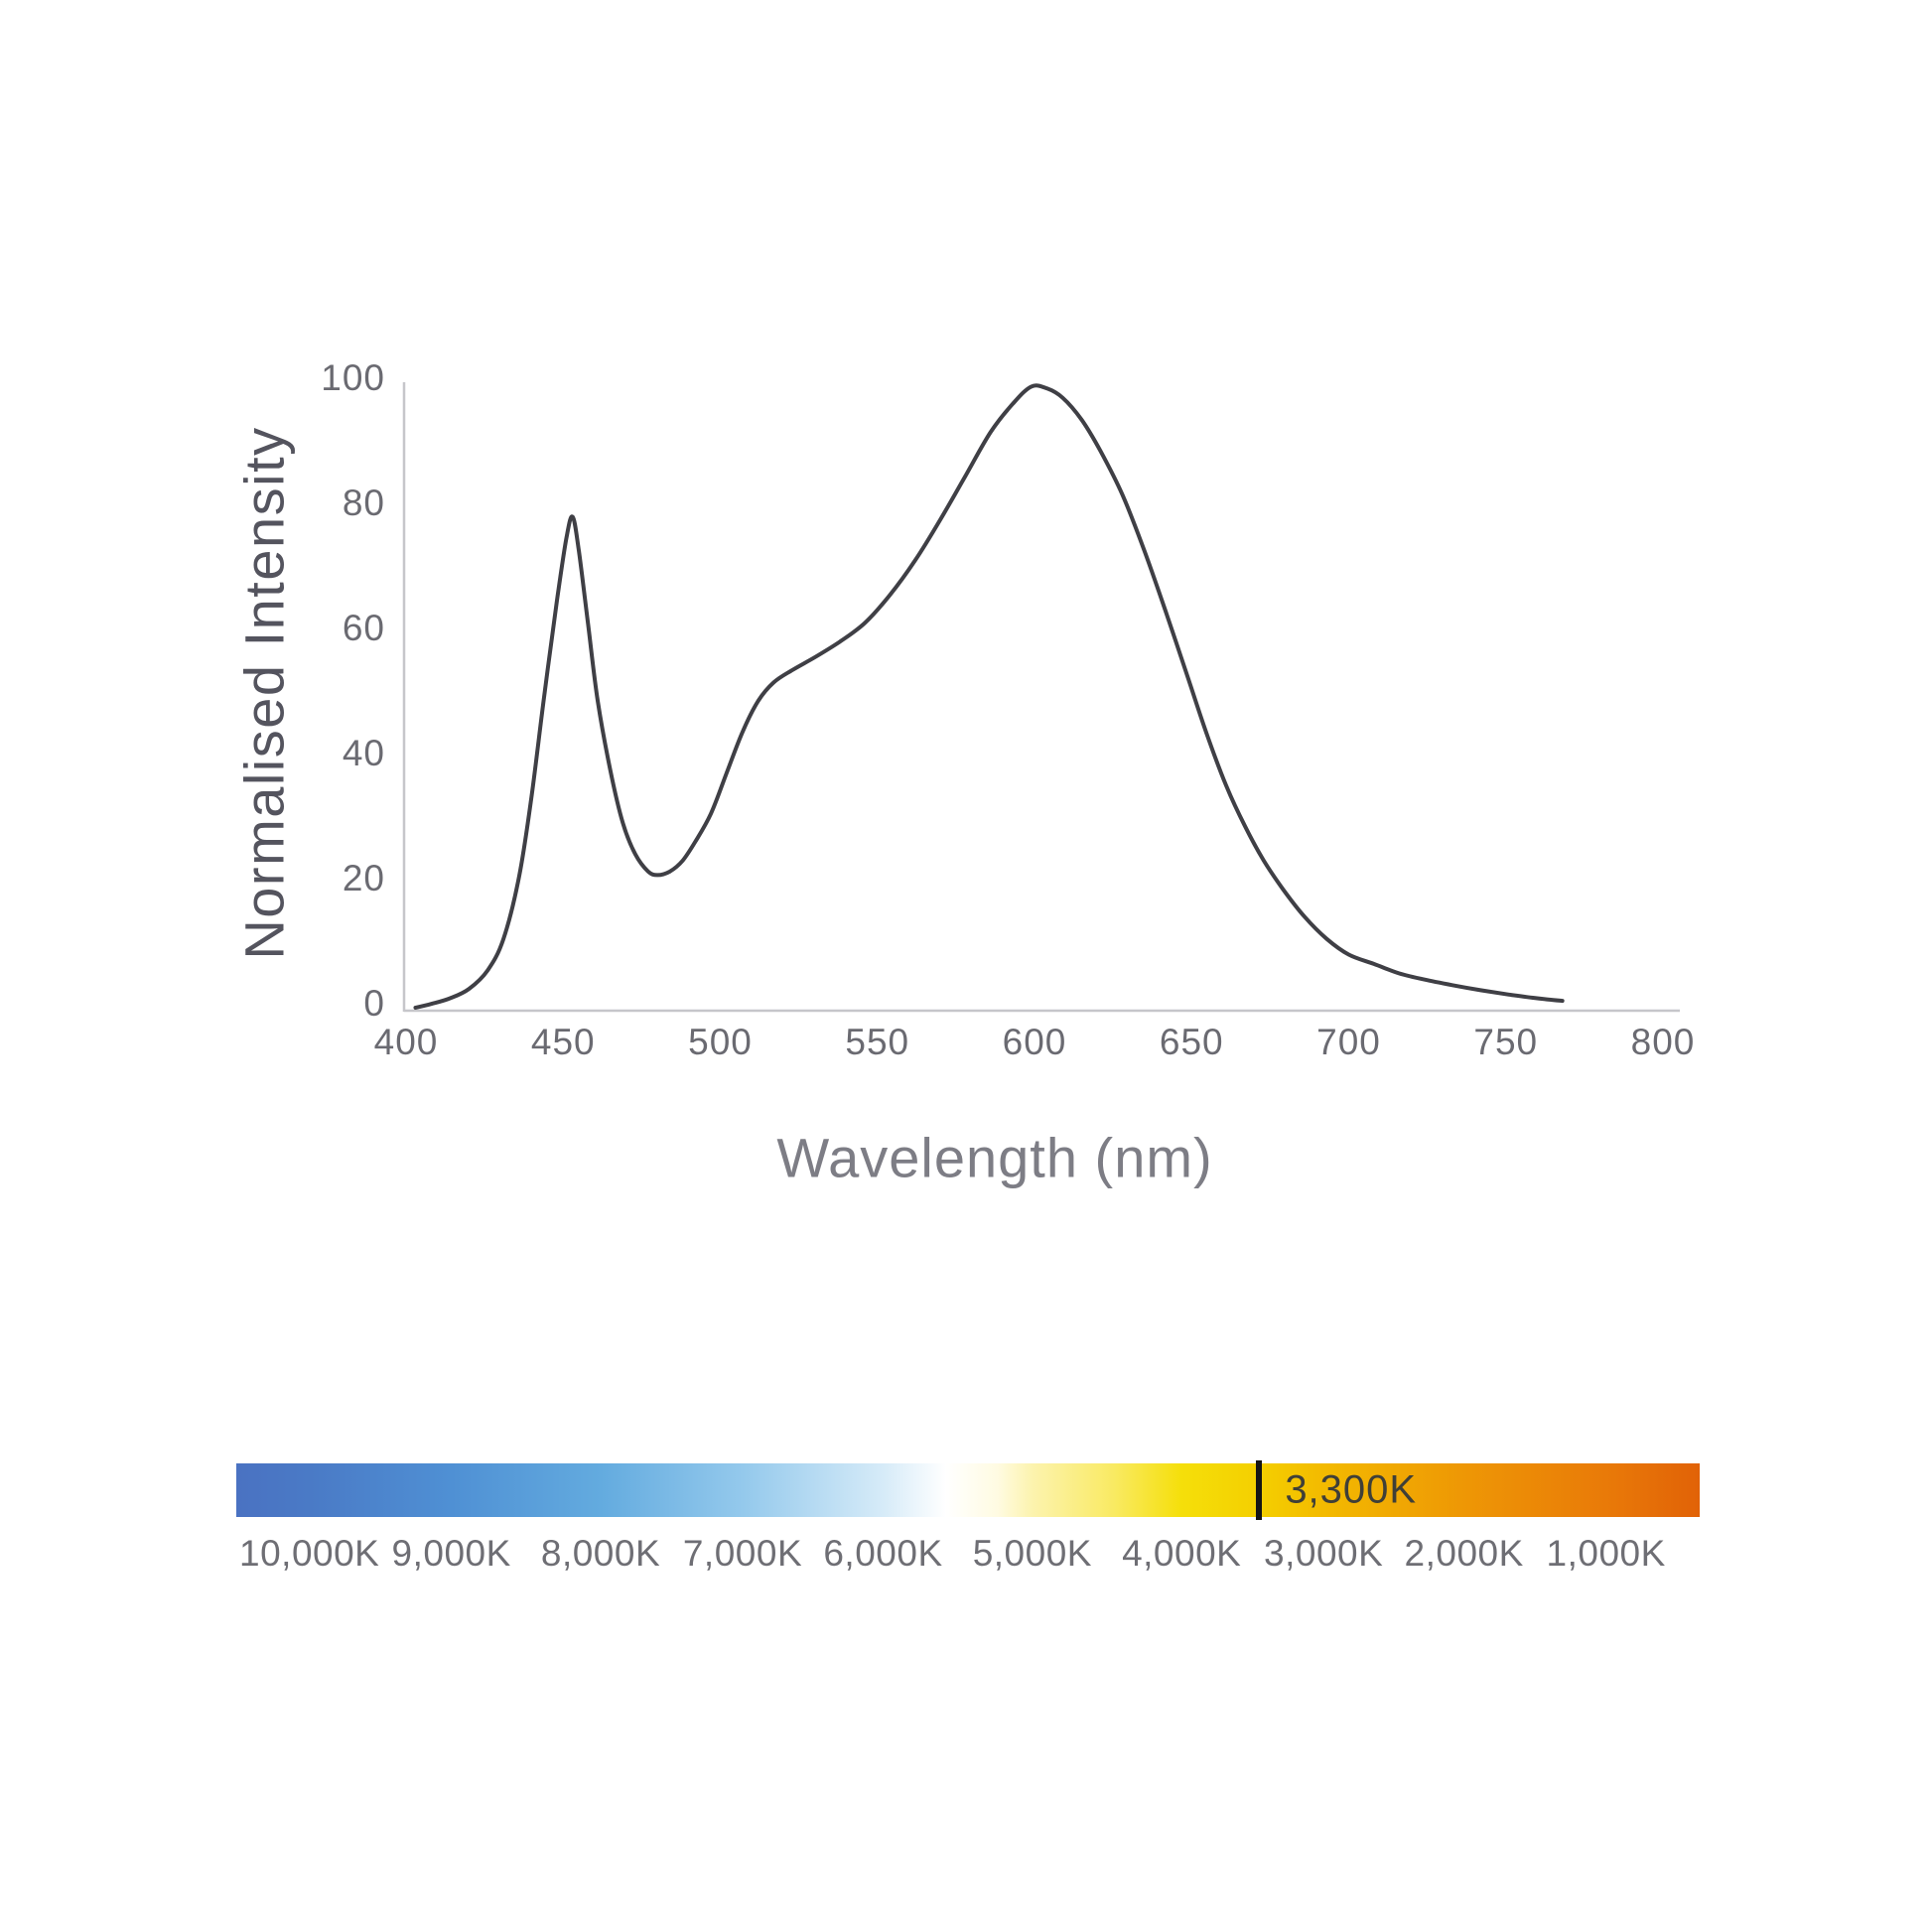 The width and height of the screenshot is (1932, 1932). Describe the element at coordinates (310, 1554) in the screenshot. I see `temperature-label: 10,000K` at that location.